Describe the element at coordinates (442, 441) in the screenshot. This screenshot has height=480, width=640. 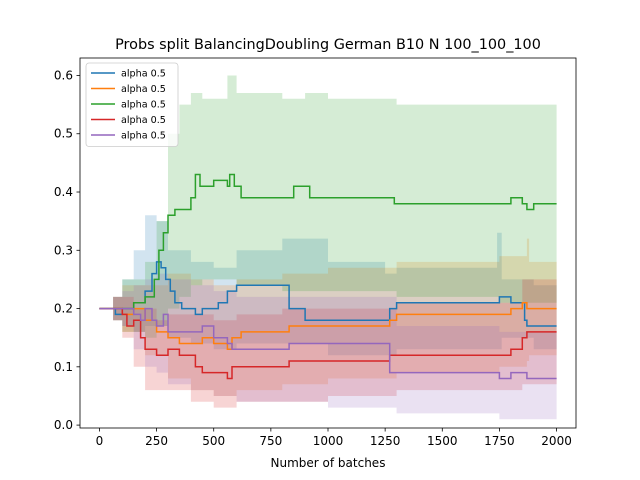
I see `x-tick-label: 1500` at that location.